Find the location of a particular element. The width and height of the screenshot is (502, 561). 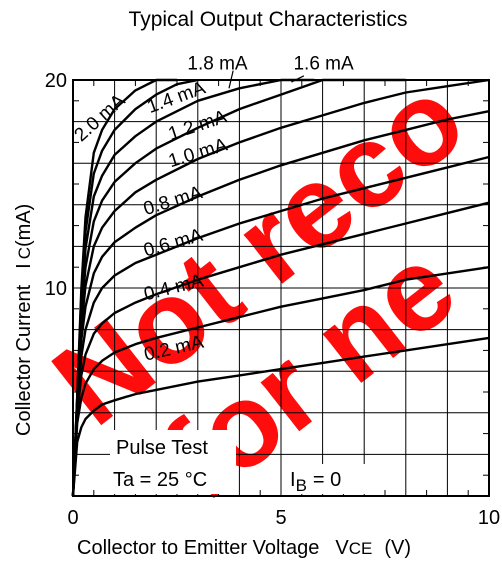

chart-title: Typical Output Characteristics is located at coordinates (268, 19).